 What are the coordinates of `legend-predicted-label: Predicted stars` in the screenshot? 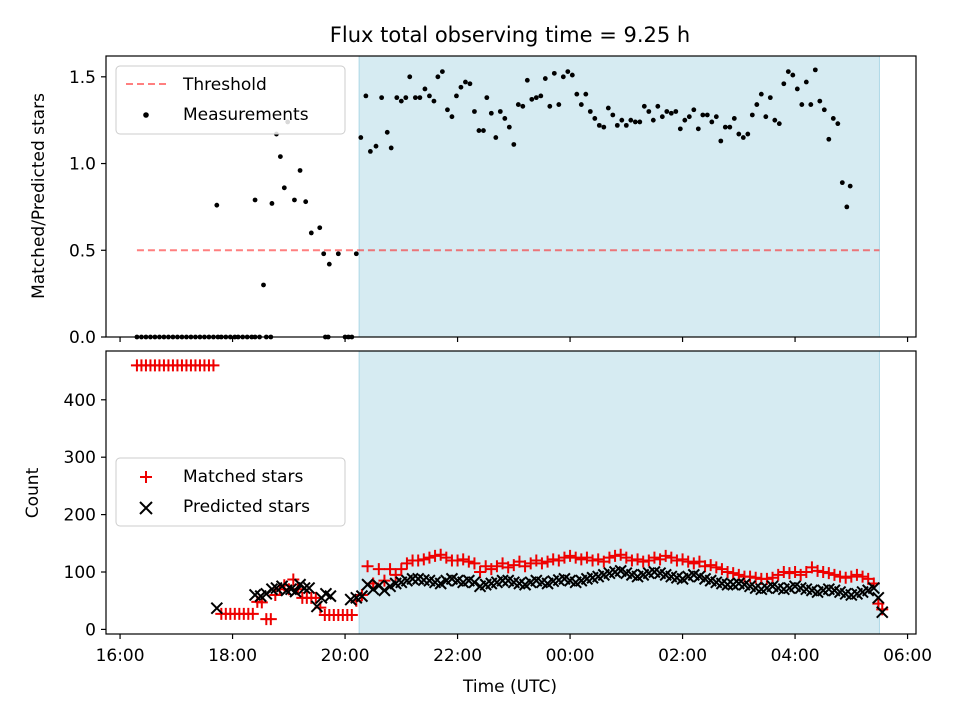 It's located at (246, 507).